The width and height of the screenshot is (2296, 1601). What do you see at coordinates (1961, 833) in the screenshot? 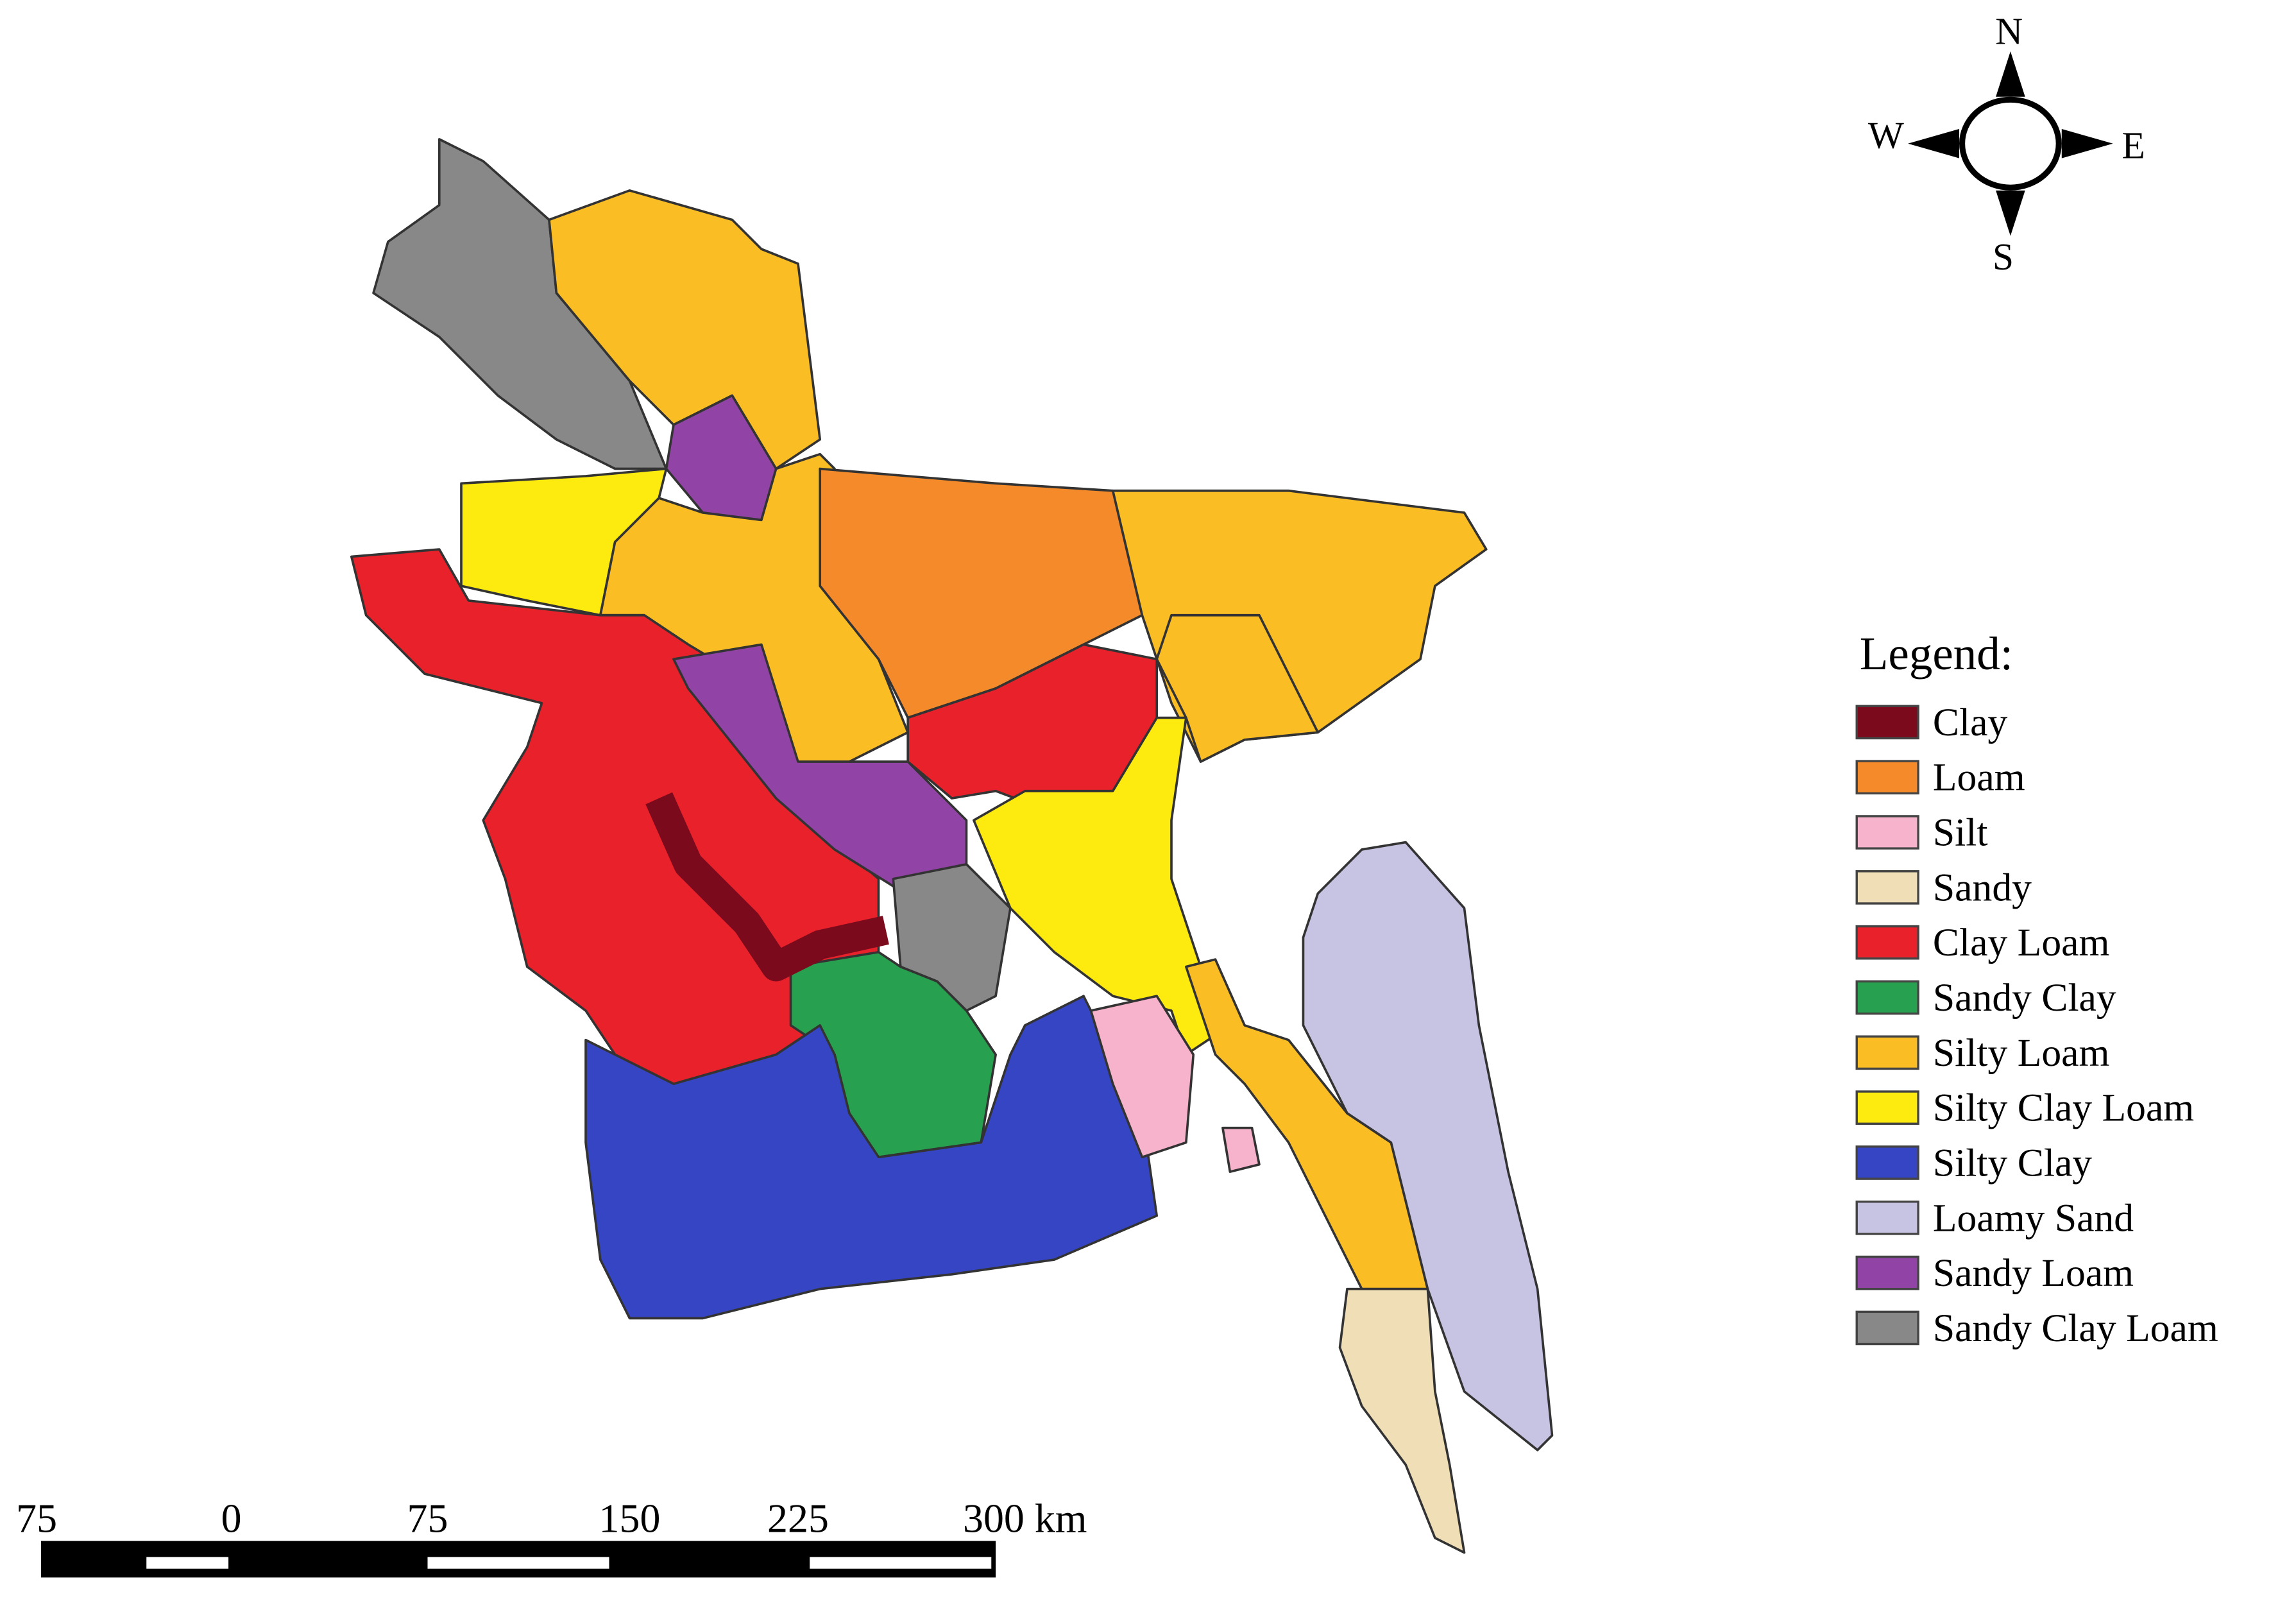
I see `legend-label: Silt` at bounding box center [1961, 833].